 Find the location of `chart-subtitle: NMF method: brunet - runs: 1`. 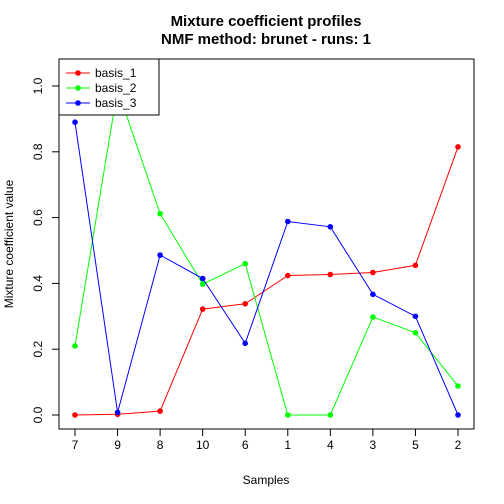

chart-subtitle: NMF method: brunet - runs: 1 is located at coordinates (266, 39).